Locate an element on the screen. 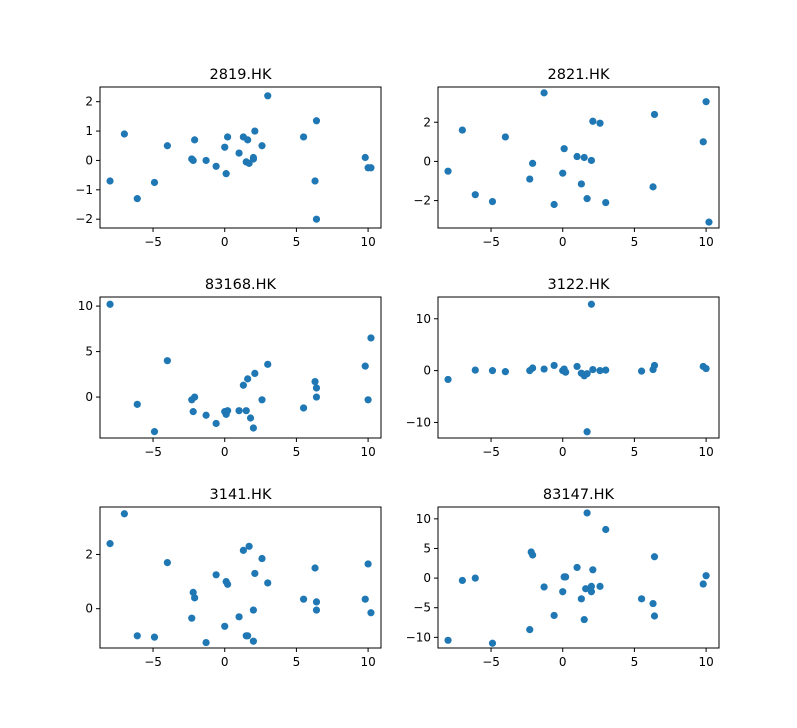  x-tick-label: 0 is located at coordinates (225, 452).